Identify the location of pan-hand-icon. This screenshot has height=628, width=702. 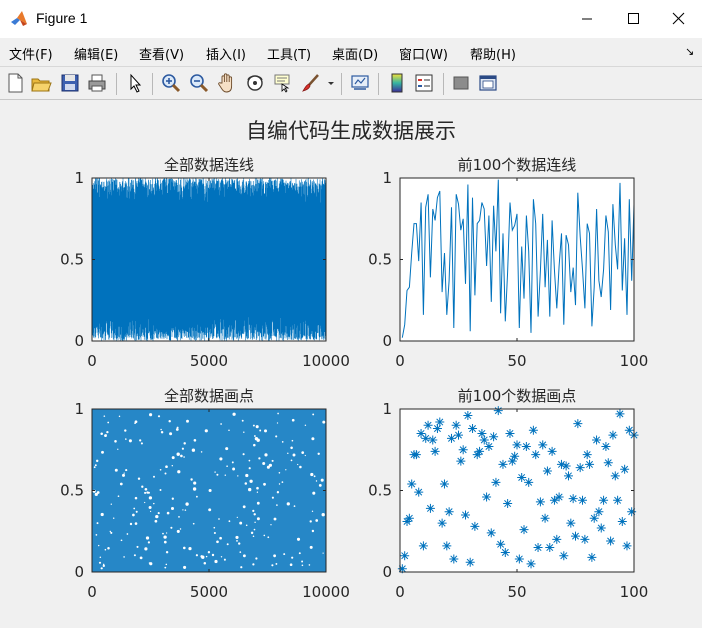
(227, 83).